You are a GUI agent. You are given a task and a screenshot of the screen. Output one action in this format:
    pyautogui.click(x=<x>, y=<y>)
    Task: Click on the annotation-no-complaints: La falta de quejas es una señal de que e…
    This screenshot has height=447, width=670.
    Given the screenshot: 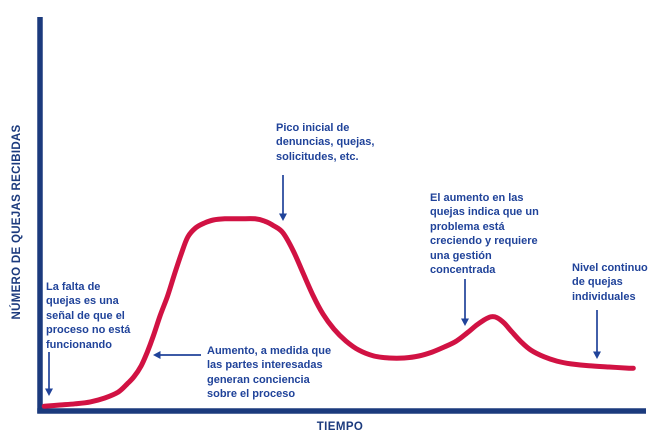 What is the action you would take?
    pyautogui.click(x=88, y=316)
    